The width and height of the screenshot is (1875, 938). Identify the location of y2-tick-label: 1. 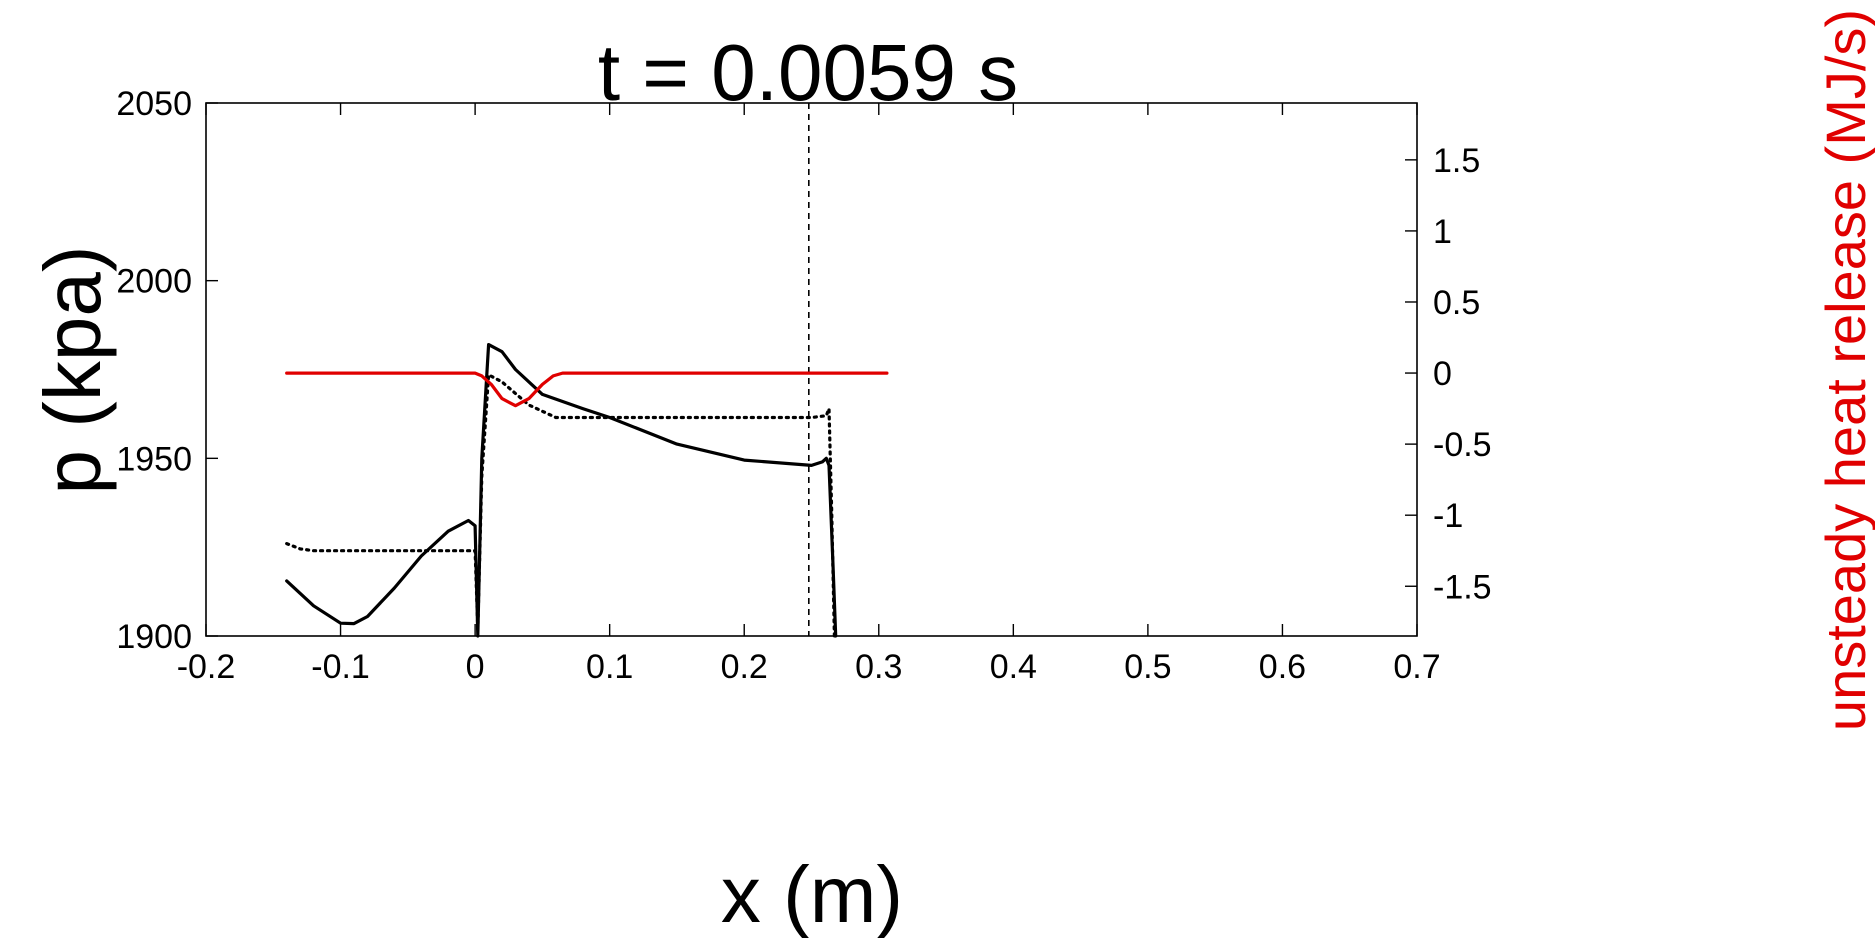
(1442, 232).